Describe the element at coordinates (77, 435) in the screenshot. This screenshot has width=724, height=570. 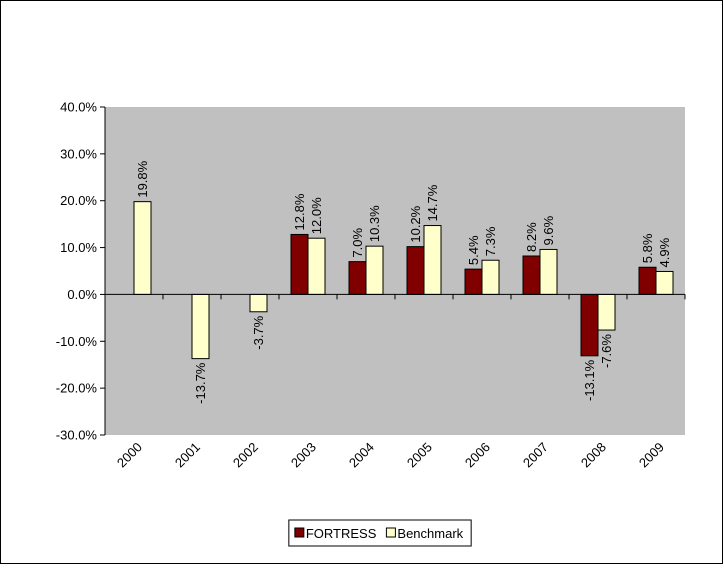
I see `y-tick-label: -30.0%` at that location.